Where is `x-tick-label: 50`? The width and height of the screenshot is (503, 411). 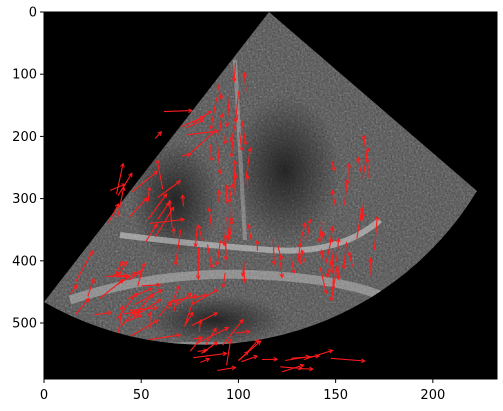
x-tick-label: 50 is located at coordinates (141, 395).